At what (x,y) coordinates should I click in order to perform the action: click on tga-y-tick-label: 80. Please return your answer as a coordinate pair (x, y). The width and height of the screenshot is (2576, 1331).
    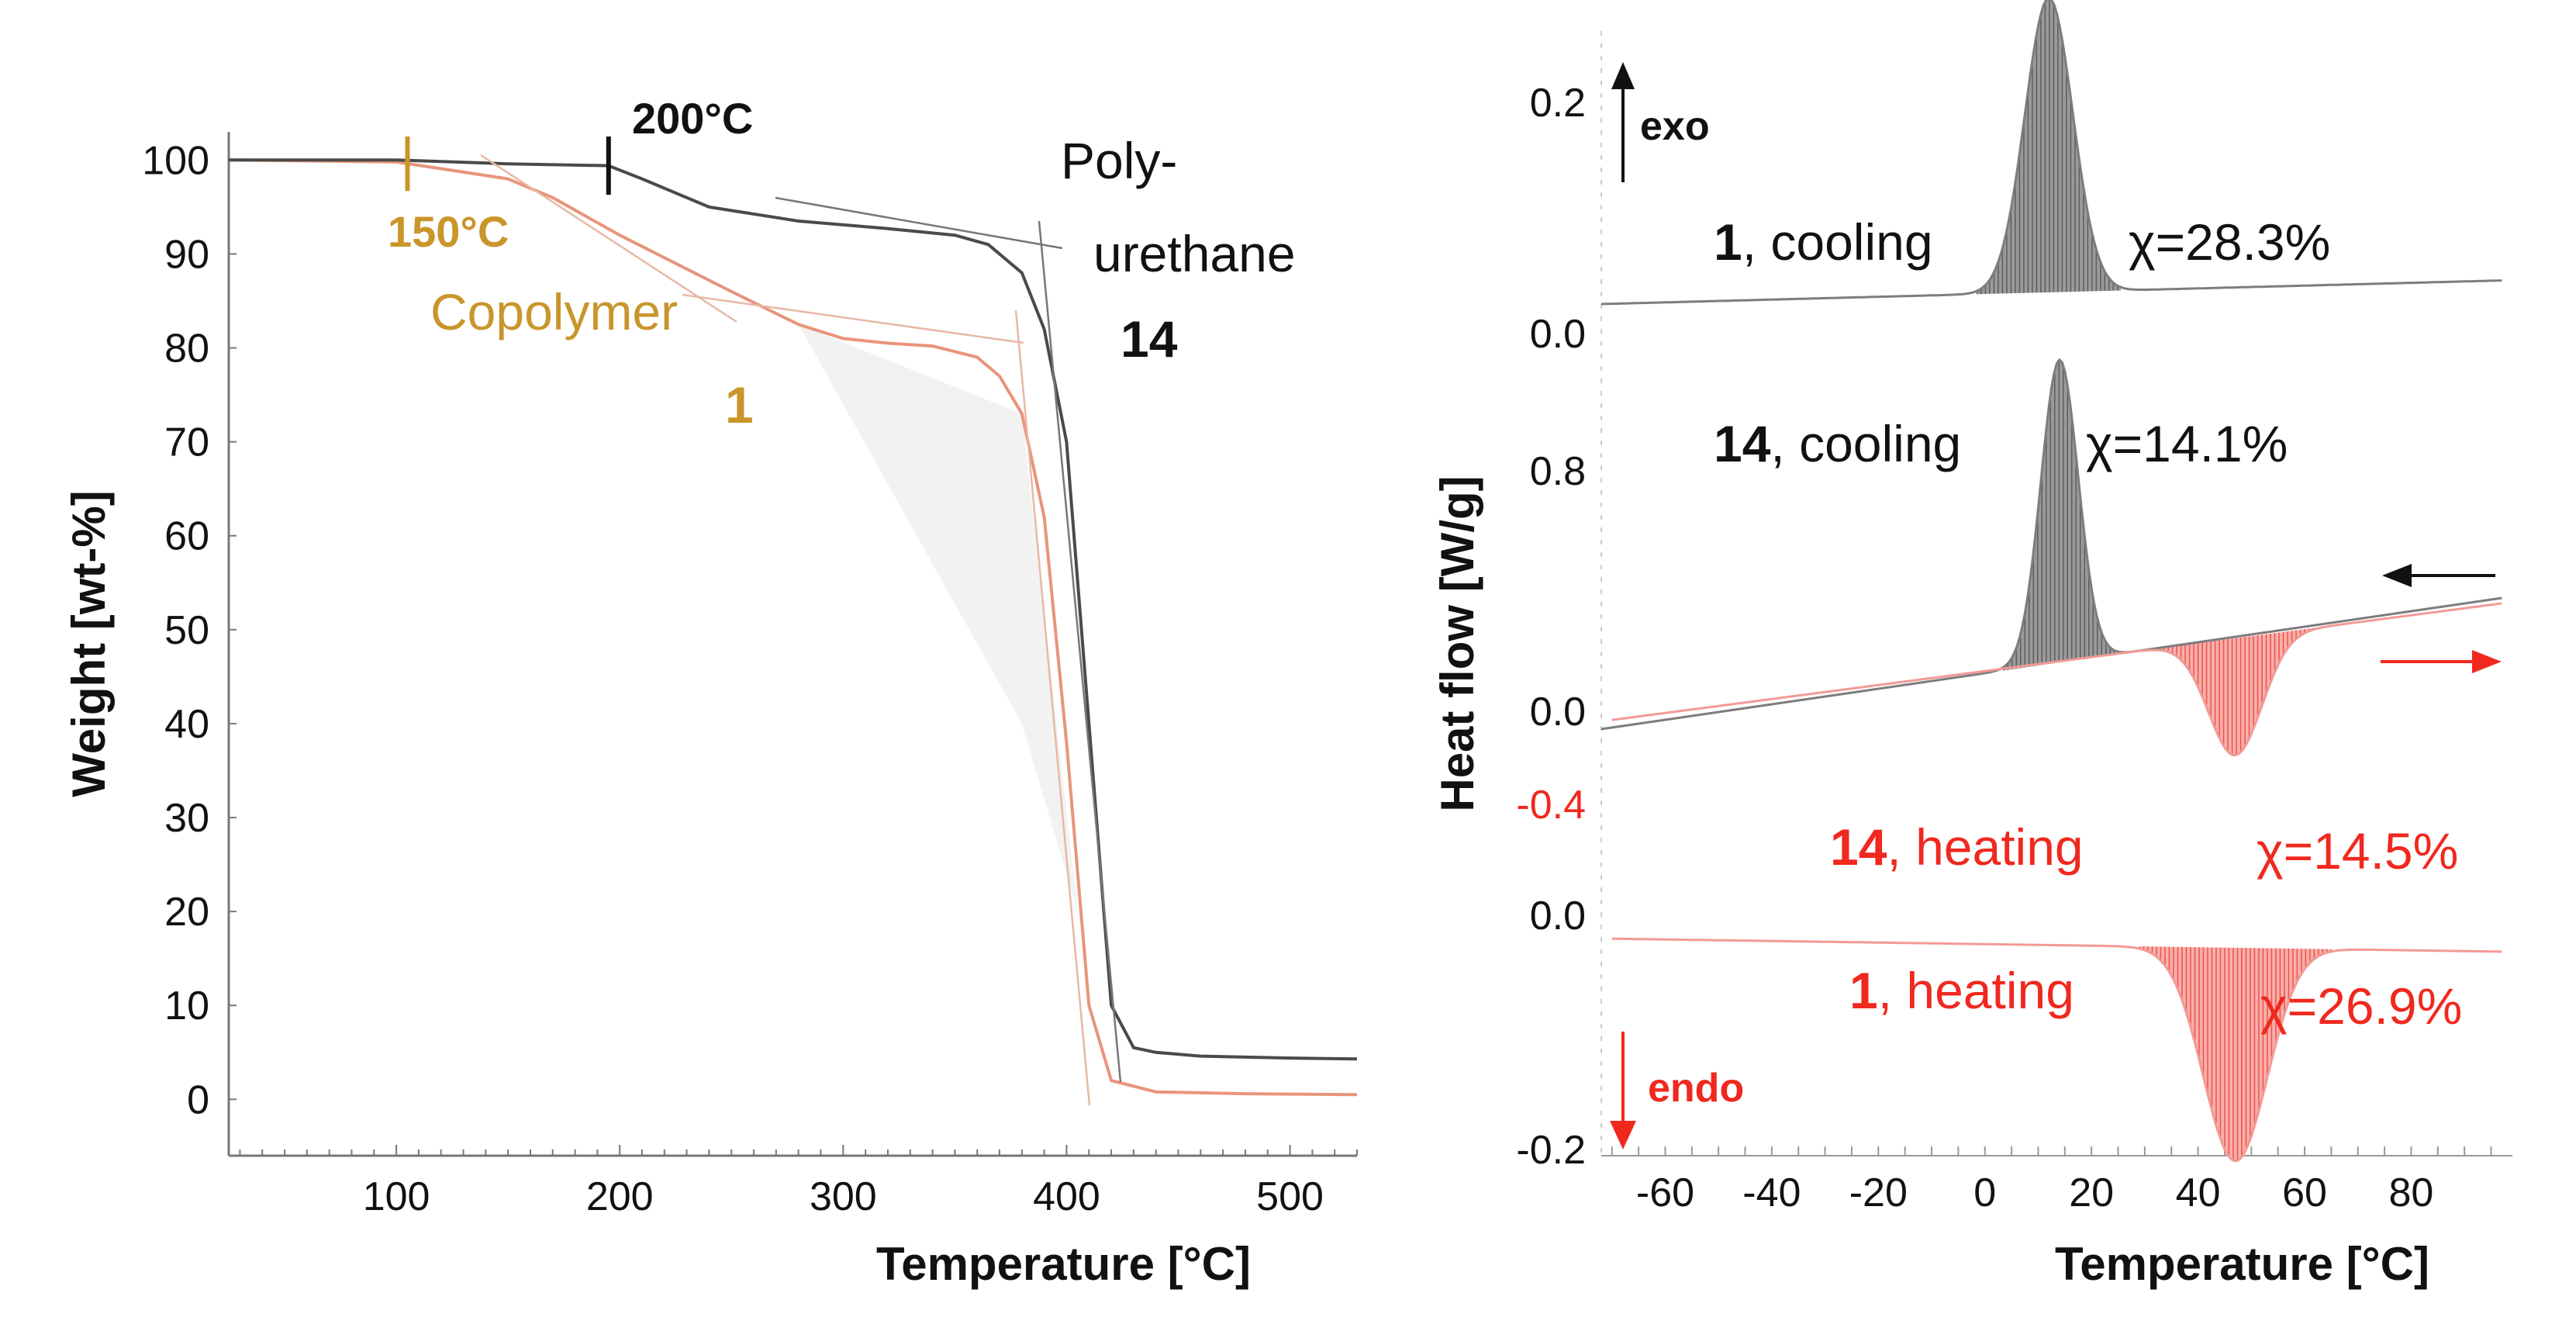
    Looking at the image, I should click on (186, 349).